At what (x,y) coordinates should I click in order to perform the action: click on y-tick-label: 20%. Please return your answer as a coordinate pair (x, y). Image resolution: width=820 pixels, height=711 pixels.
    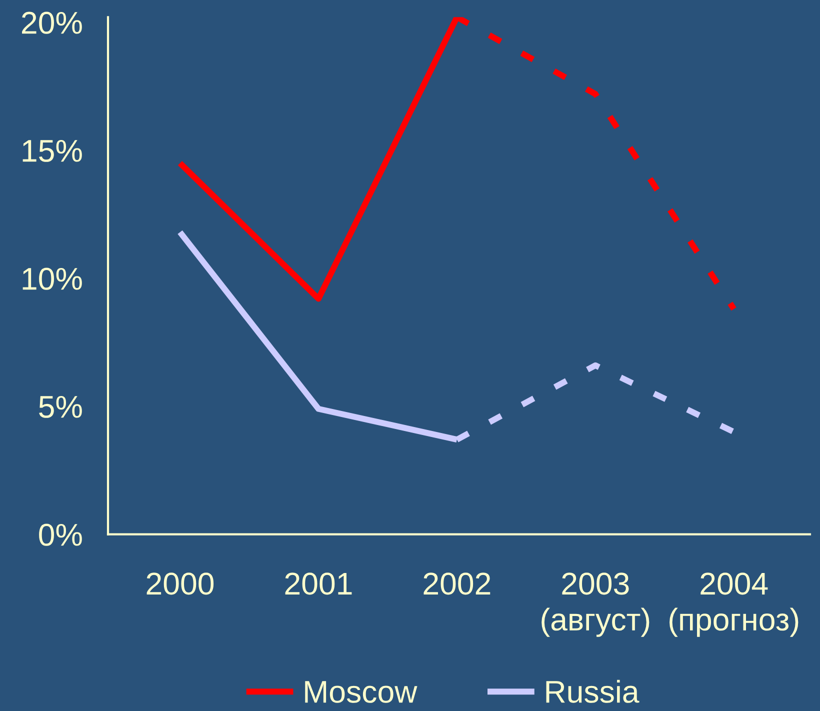
    Looking at the image, I should click on (52, 23).